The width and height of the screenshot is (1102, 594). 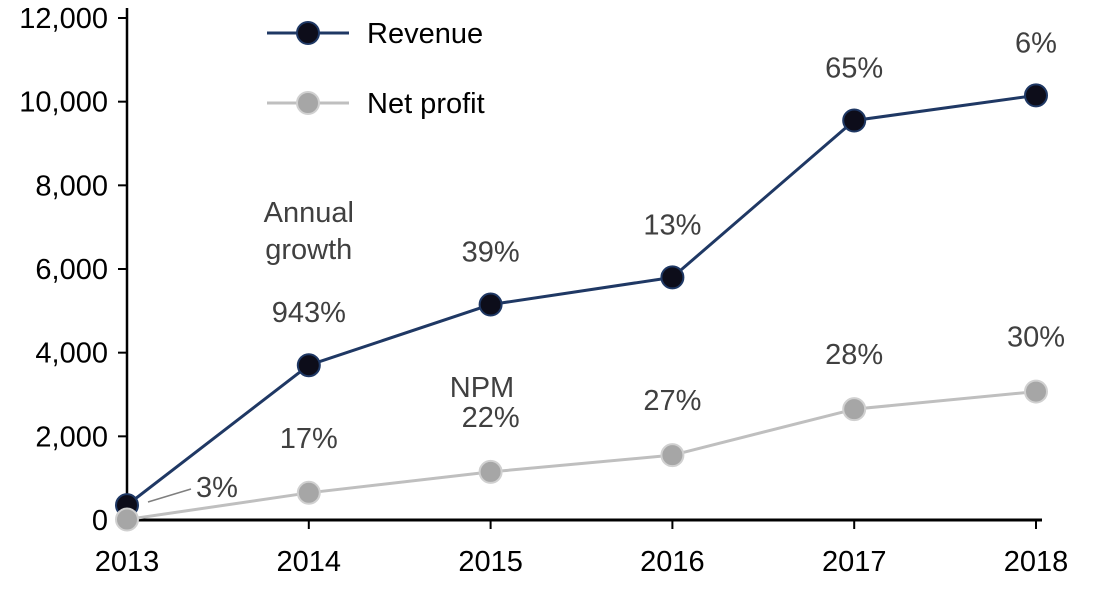 What do you see at coordinates (1036, 43) in the screenshot?
I see `growth-label-2018: 6%` at bounding box center [1036, 43].